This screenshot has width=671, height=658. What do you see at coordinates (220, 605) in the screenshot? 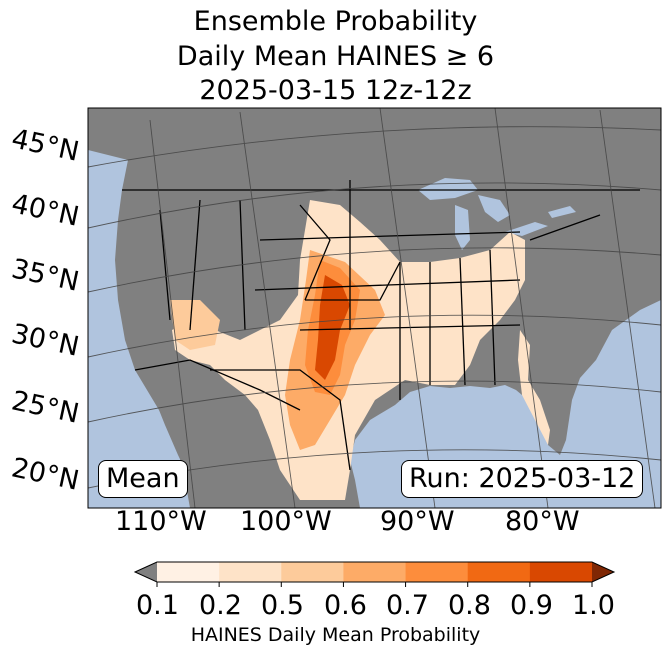
I see `colorbar-tick-label: 0.2` at bounding box center [220, 605].